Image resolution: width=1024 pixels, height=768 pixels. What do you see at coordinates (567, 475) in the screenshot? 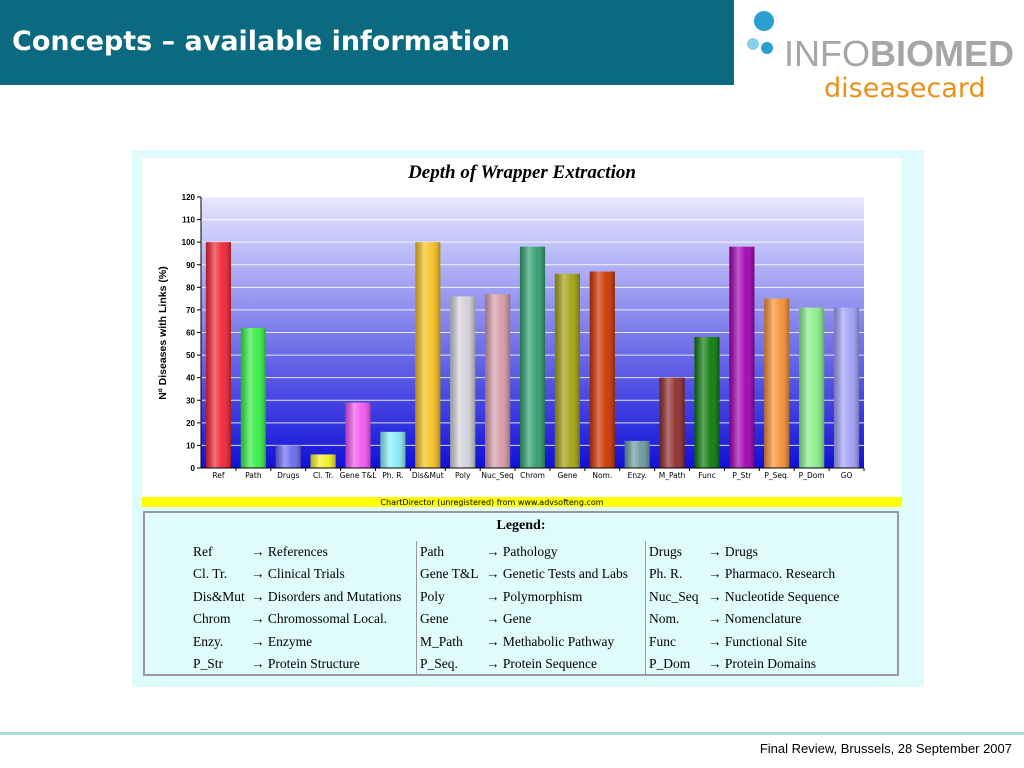
I see `x-tick-label: Gene` at bounding box center [567, 475].